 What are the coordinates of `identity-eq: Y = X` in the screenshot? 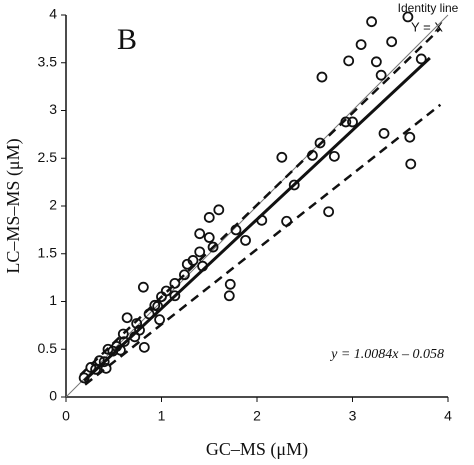 It's located at (427, 26).